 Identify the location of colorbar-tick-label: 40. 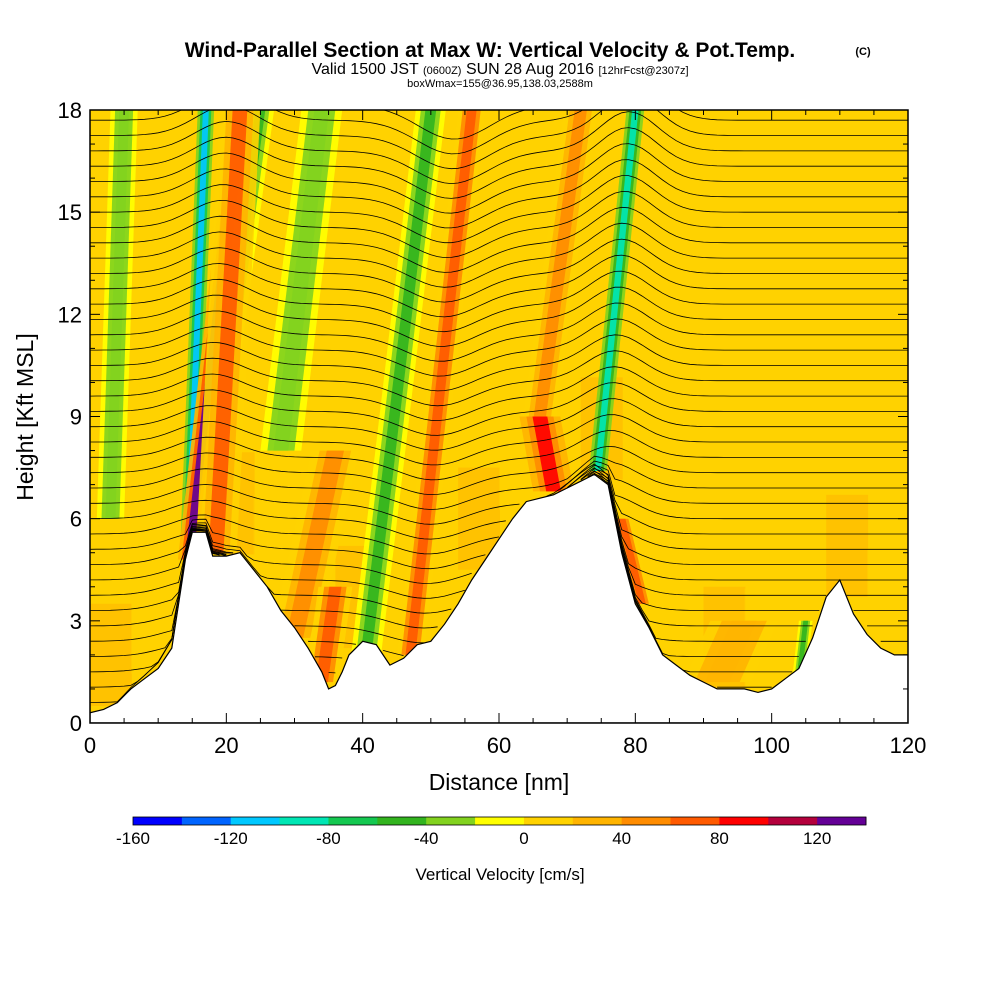
(621, 838).